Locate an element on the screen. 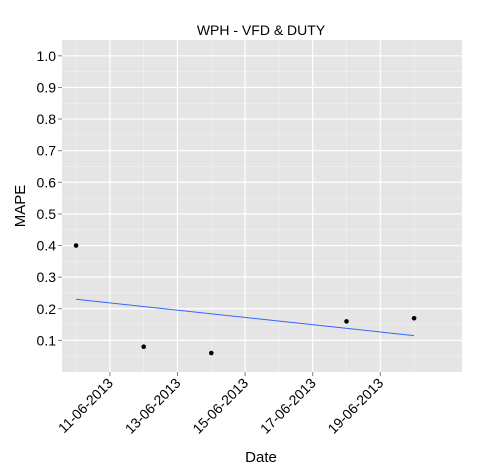 The width and height of the screenshot is (481, 476). x-tick-label: 19-06-2013 is located at coordinates (355, 406).